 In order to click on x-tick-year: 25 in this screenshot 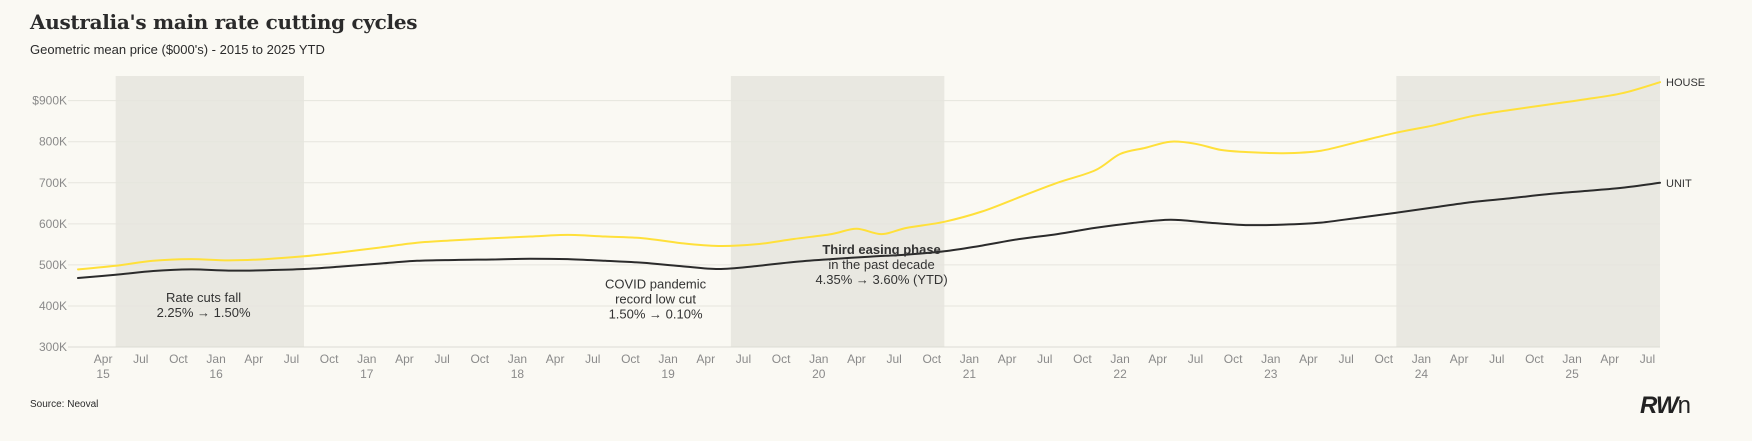, I will do `click(1572, 374)`.